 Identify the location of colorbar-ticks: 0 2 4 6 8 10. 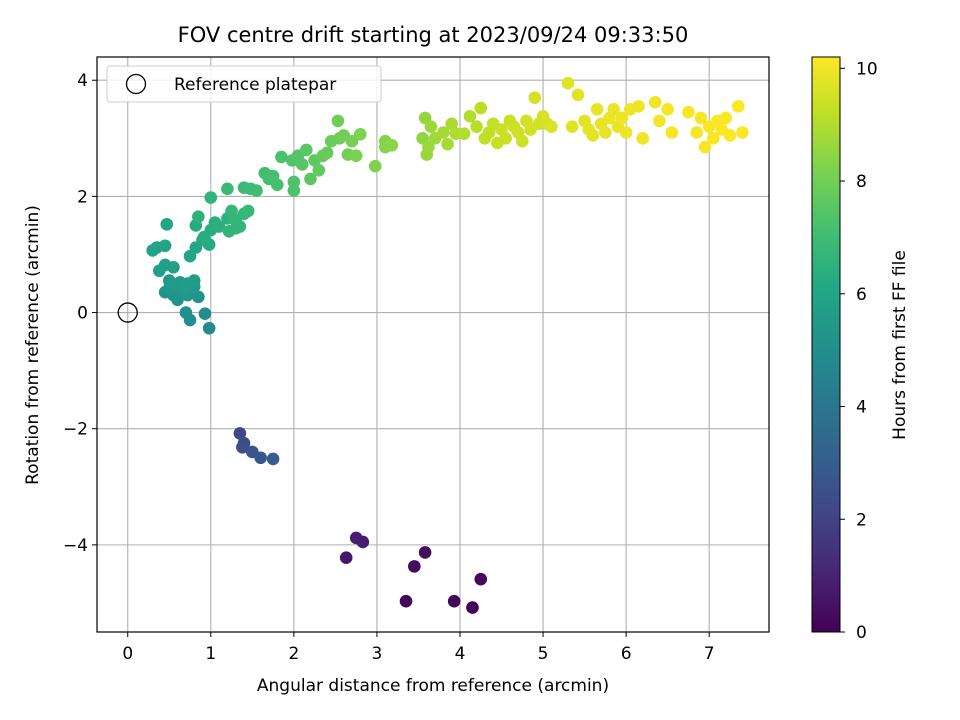
(859, 351).